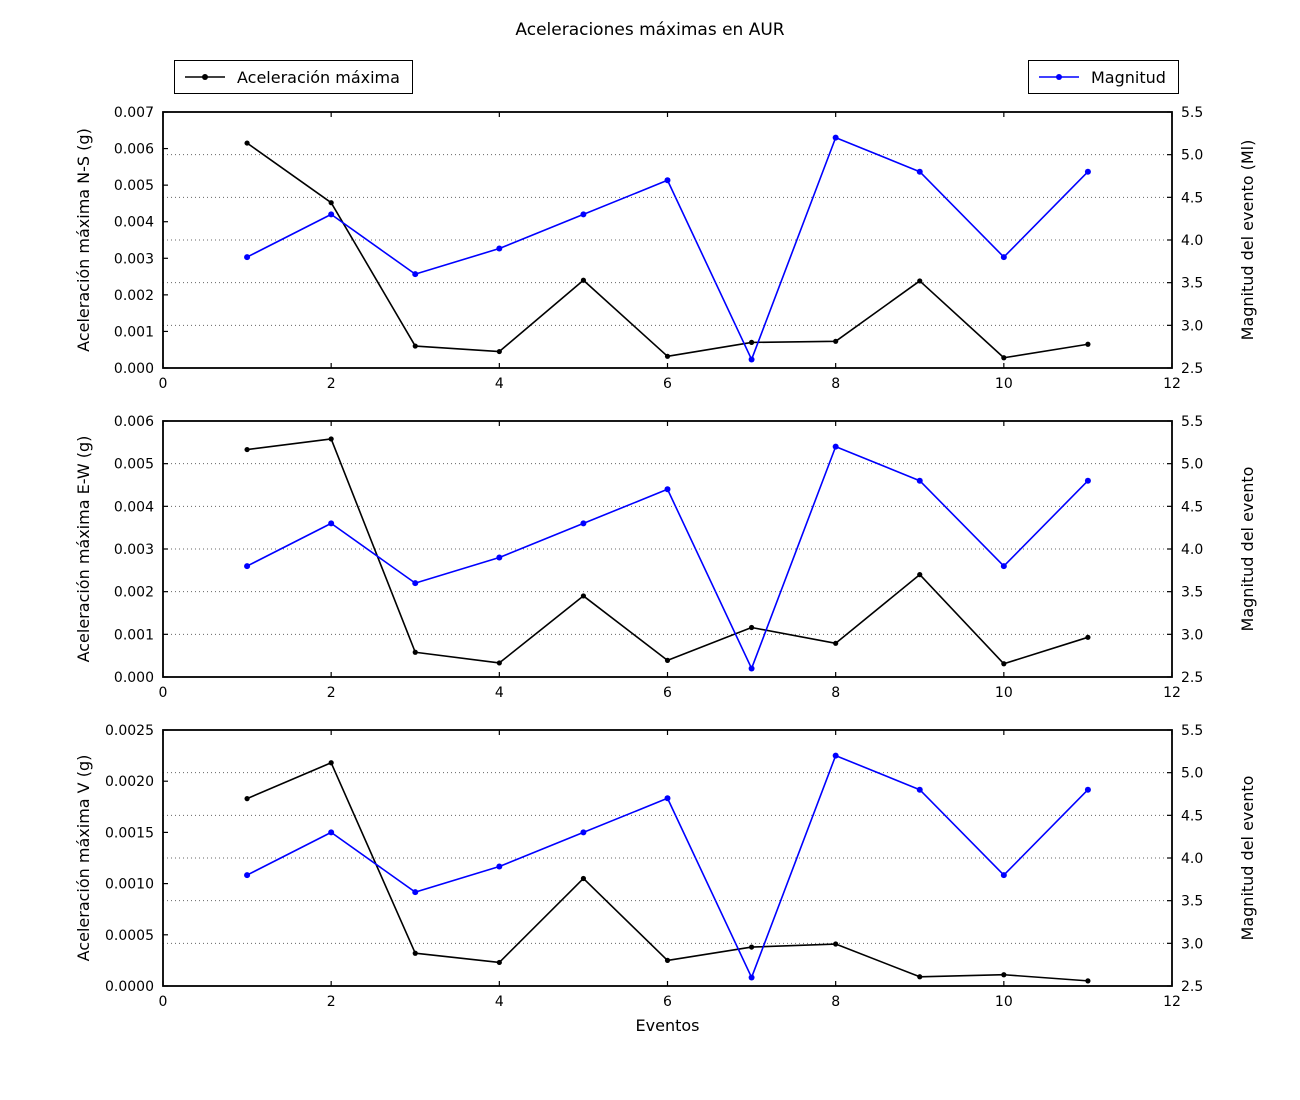 Image resolution: width=1300 pixels, height=1100 pixels. Describe the element at coordinates (667, 1025) in the screenshot. I see `x-axis-label: Eventos` at that location.